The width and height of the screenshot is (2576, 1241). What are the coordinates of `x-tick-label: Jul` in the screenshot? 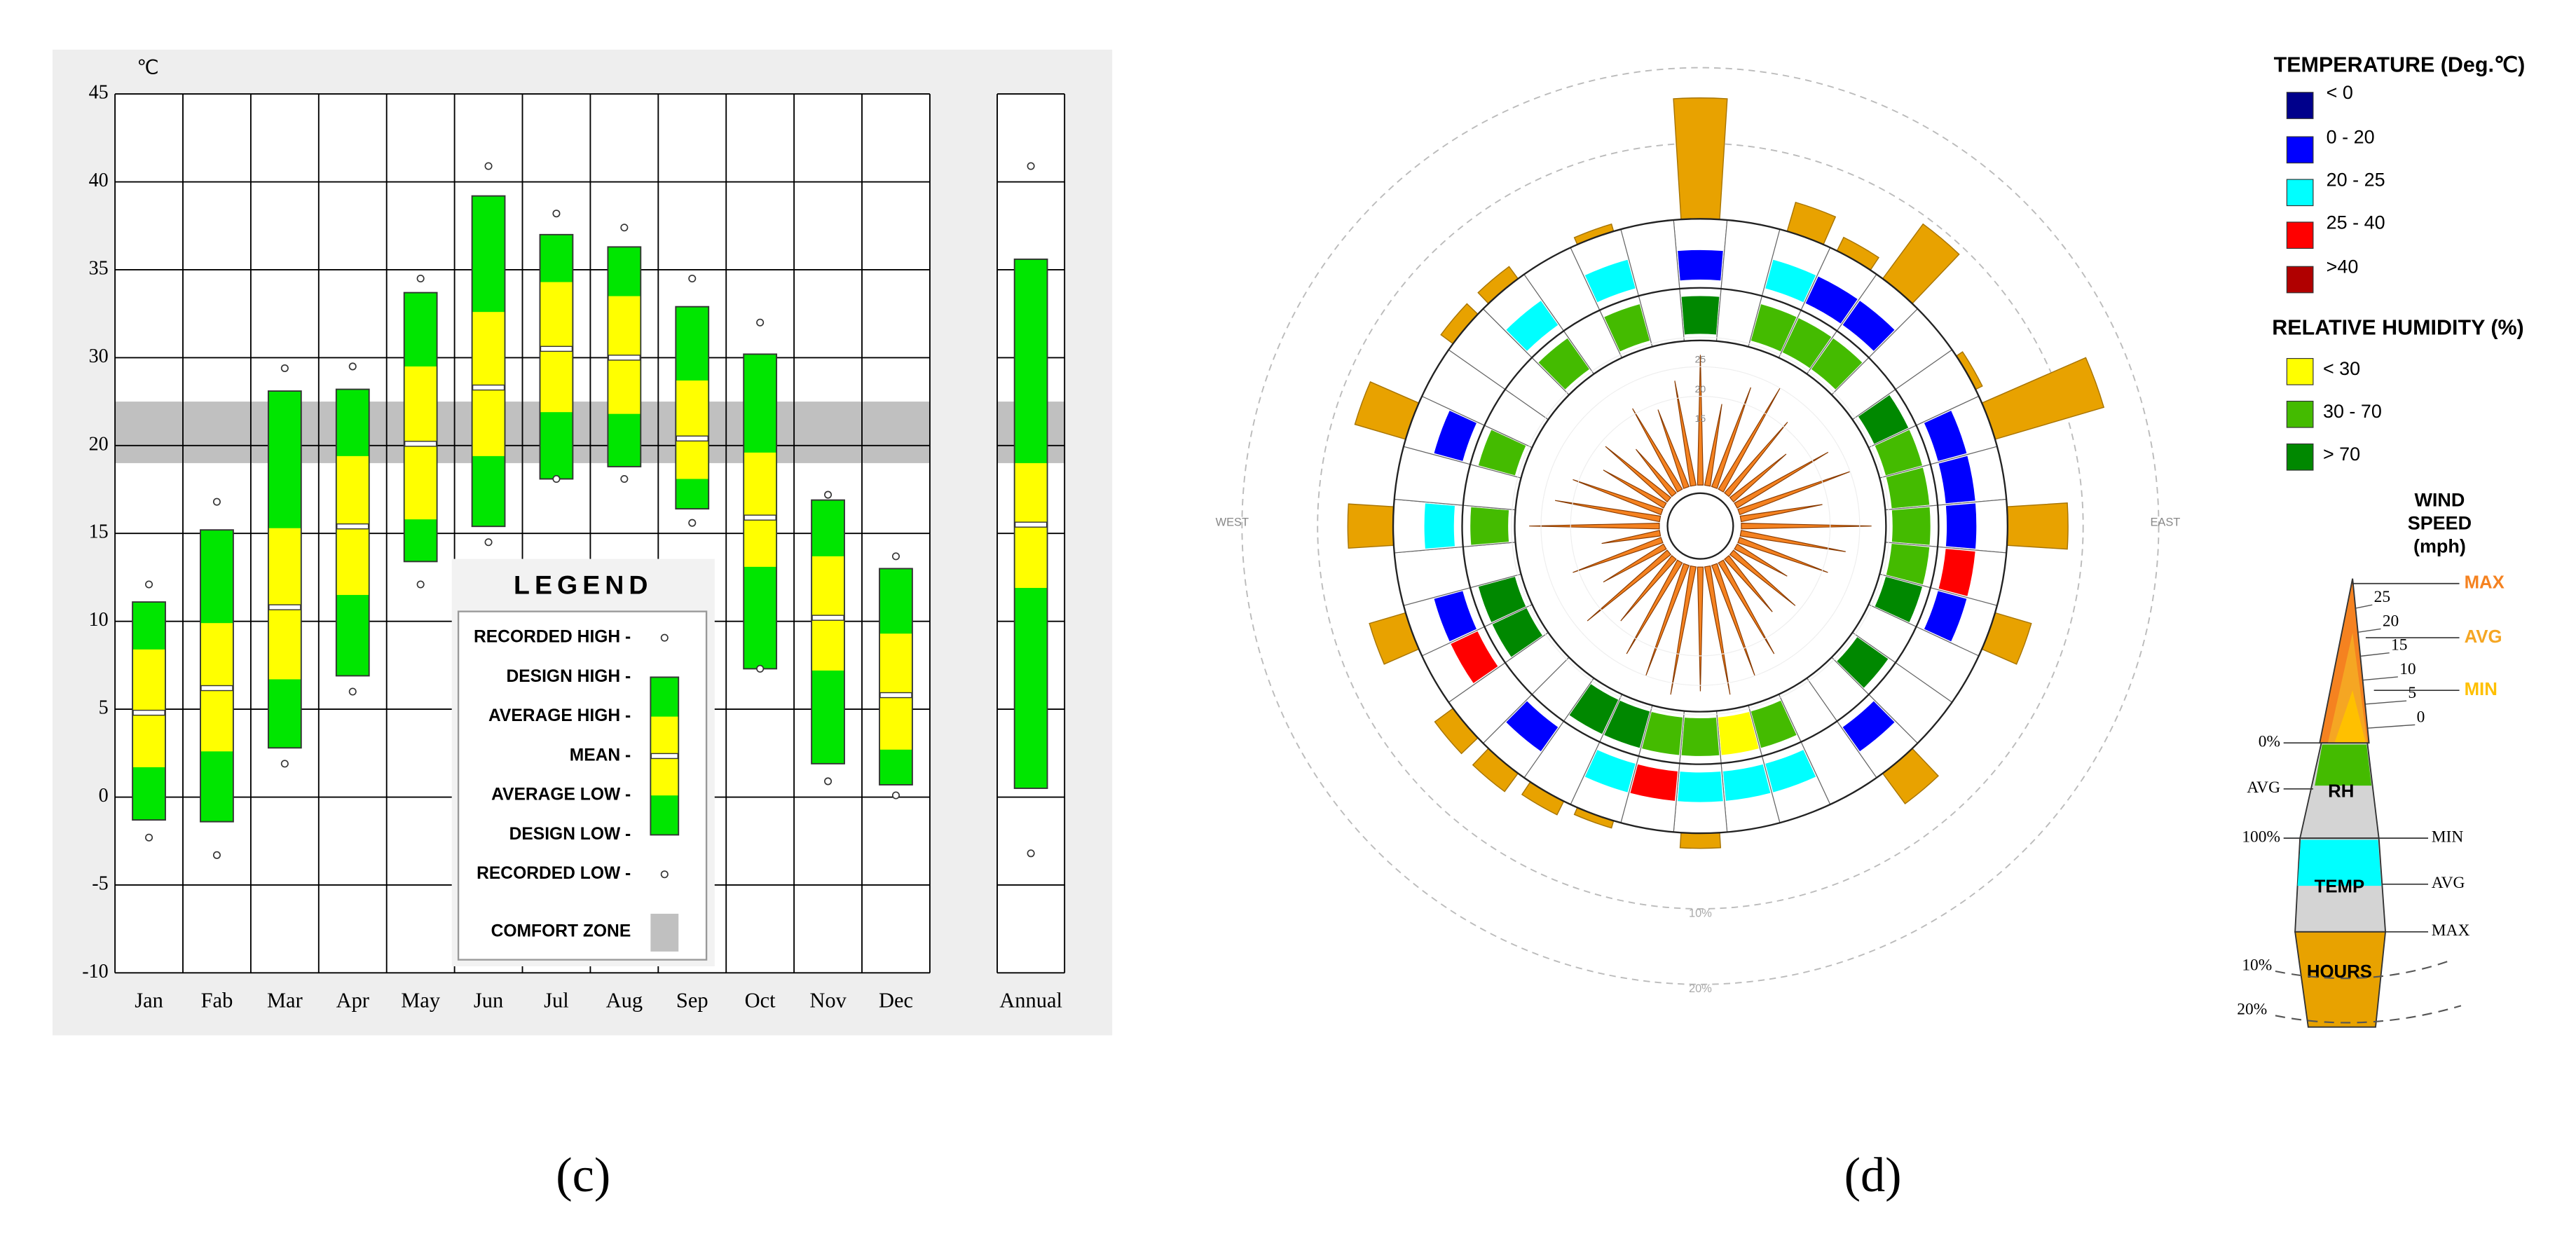 It's located at (556, 1001).